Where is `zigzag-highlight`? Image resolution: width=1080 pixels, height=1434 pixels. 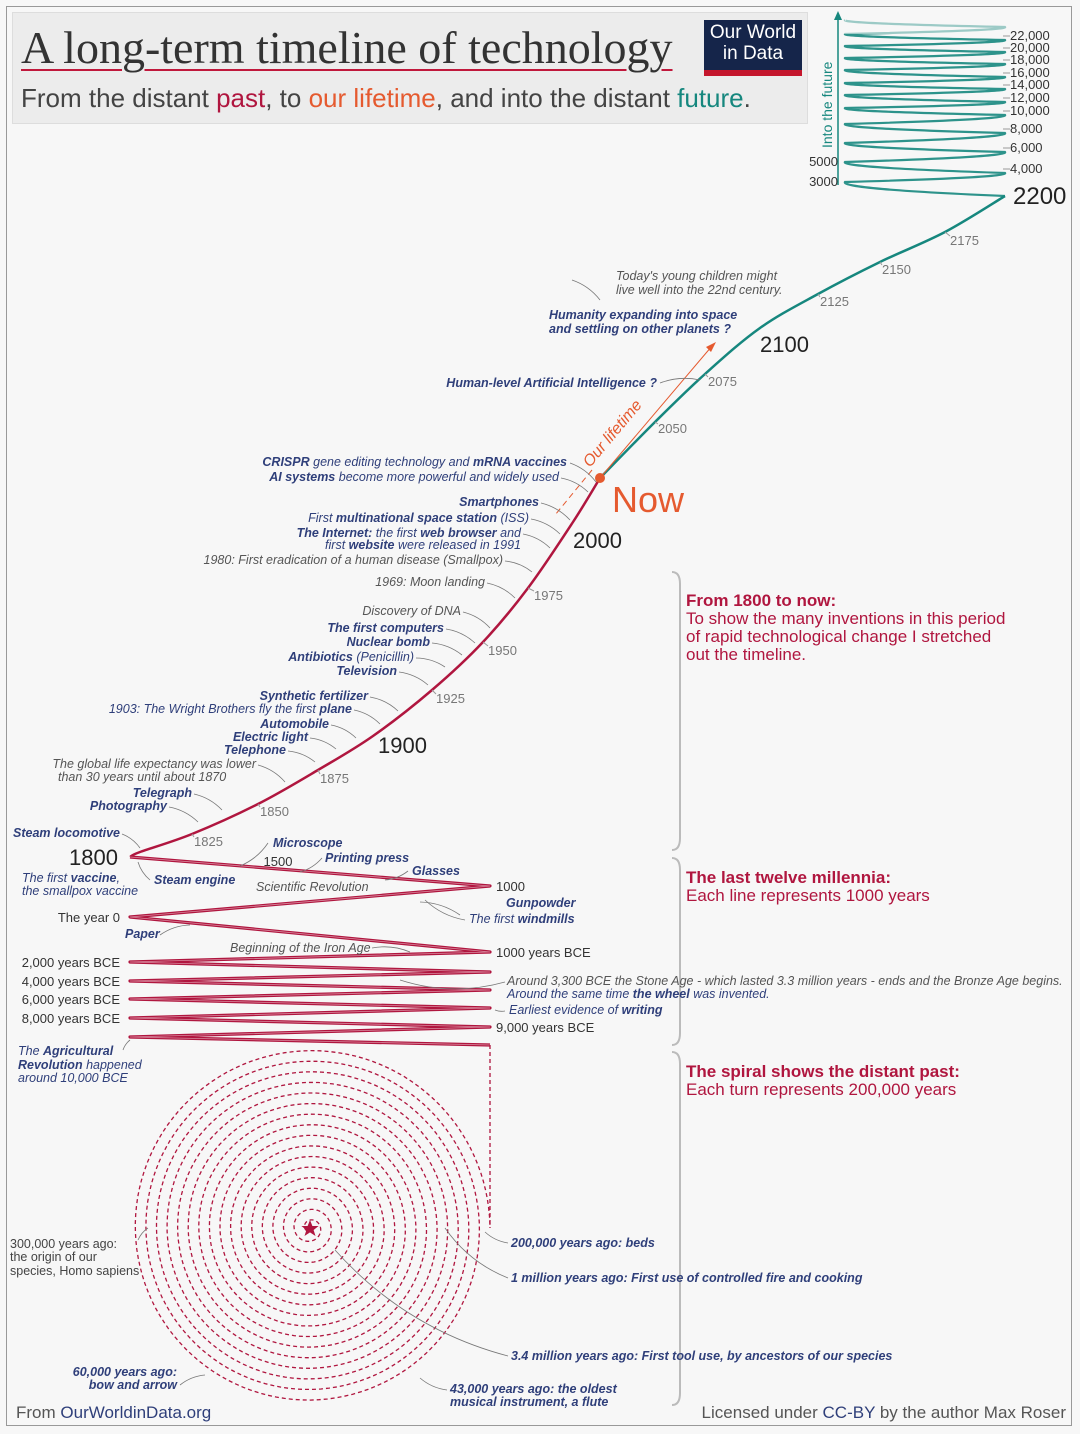 zigzag-highlight is located at coordinates (310, 951).